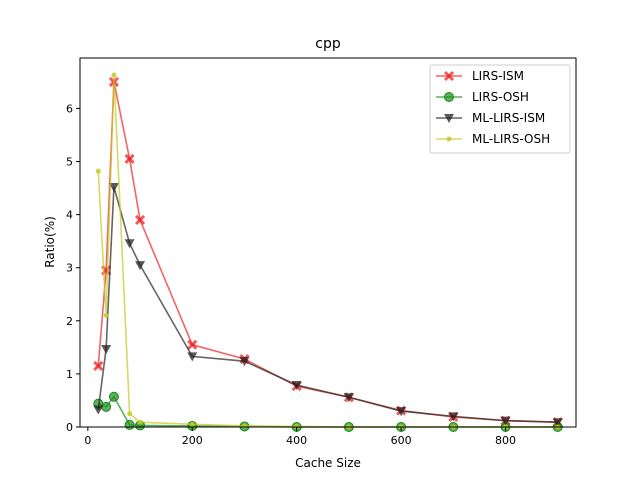 The height and width of the screenshot is (480, 640). I want to click on legend-entry: ML-LIRS-OSH, so click(493, 139).